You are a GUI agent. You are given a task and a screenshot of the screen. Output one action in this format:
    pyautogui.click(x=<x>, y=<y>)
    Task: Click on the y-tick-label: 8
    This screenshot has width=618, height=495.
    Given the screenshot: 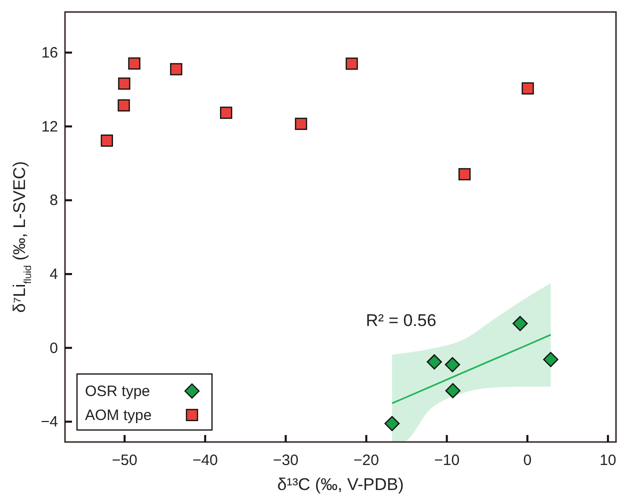 What is the action you would take?
    pyautogui.click(x=54, y=201)
    